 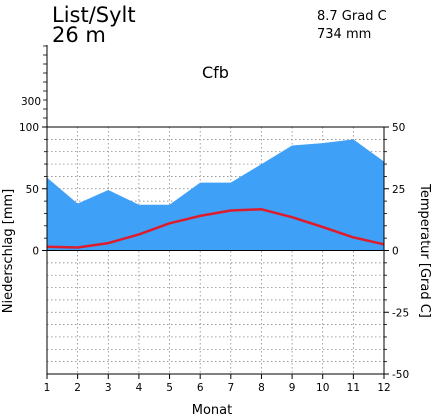 What do you see at coordinates (322, 388) in the screenshot?
I see `x-tick-label: 10` at bounding box center [322, 388].